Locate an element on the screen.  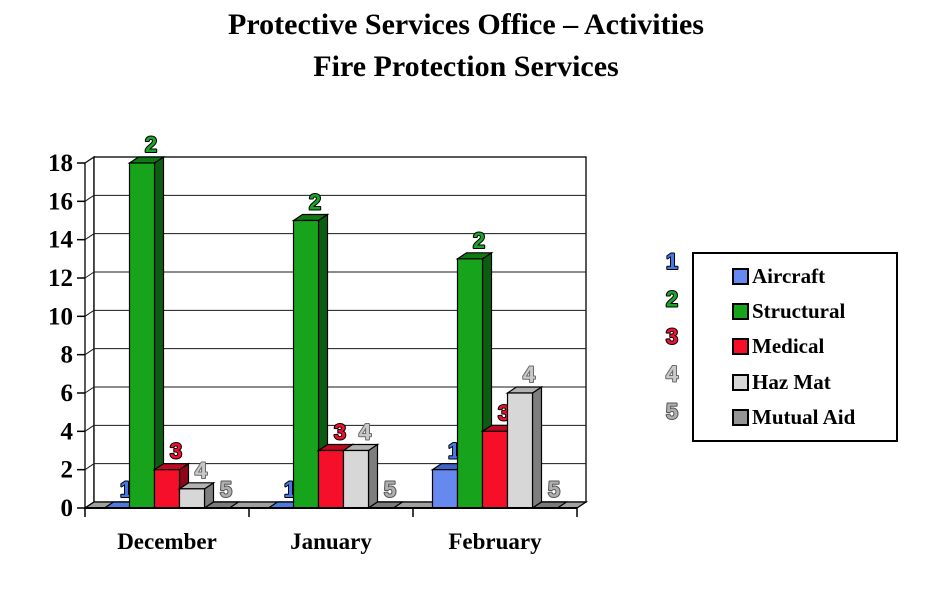
legend-series-number-medical: 3 is located at coordinates (672, 336).